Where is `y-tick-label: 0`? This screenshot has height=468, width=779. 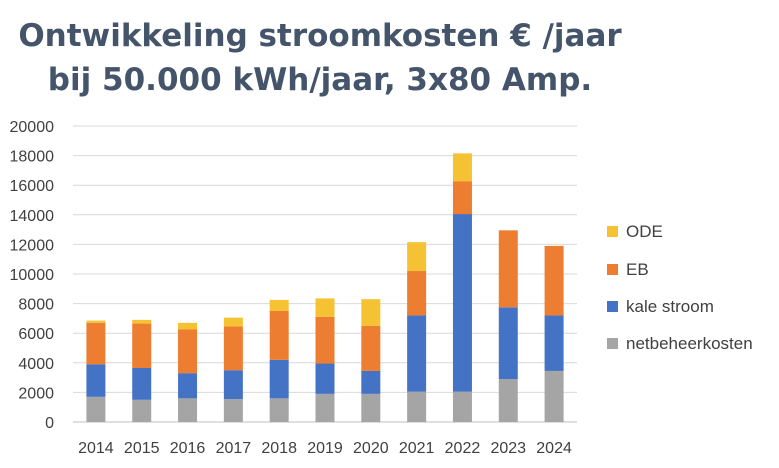
y-tick-label: 0 is located at coordinates (49, 423).